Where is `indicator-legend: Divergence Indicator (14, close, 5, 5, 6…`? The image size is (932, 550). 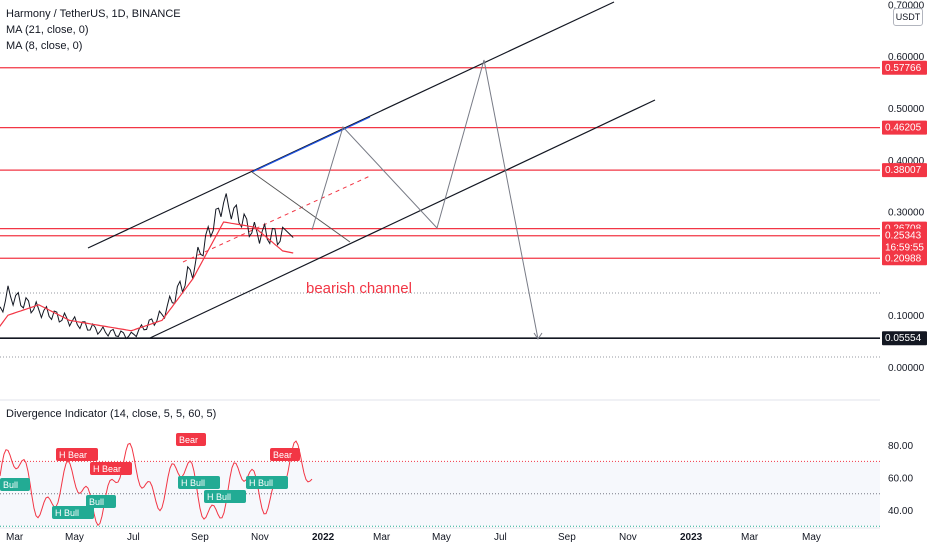 indicator-legend: Divergence Indicator (14, close, 5, 5, 6… is located at coordinates (111, 414).